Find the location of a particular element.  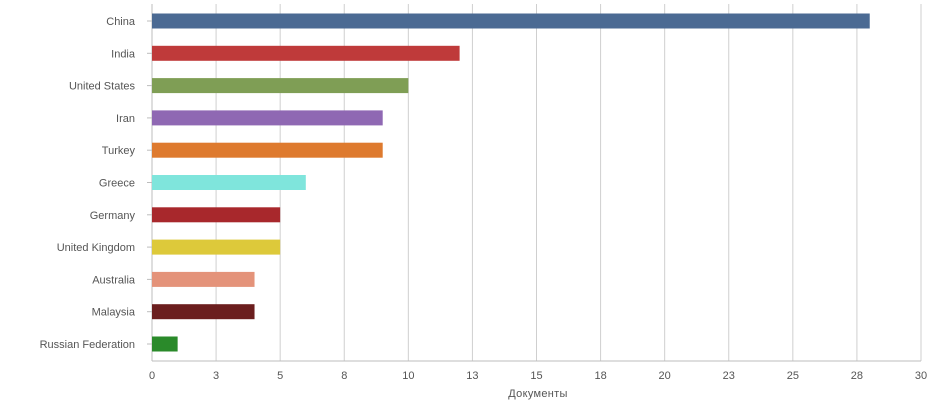

category-label: United Kingdom is located at coordinates (96, 248).